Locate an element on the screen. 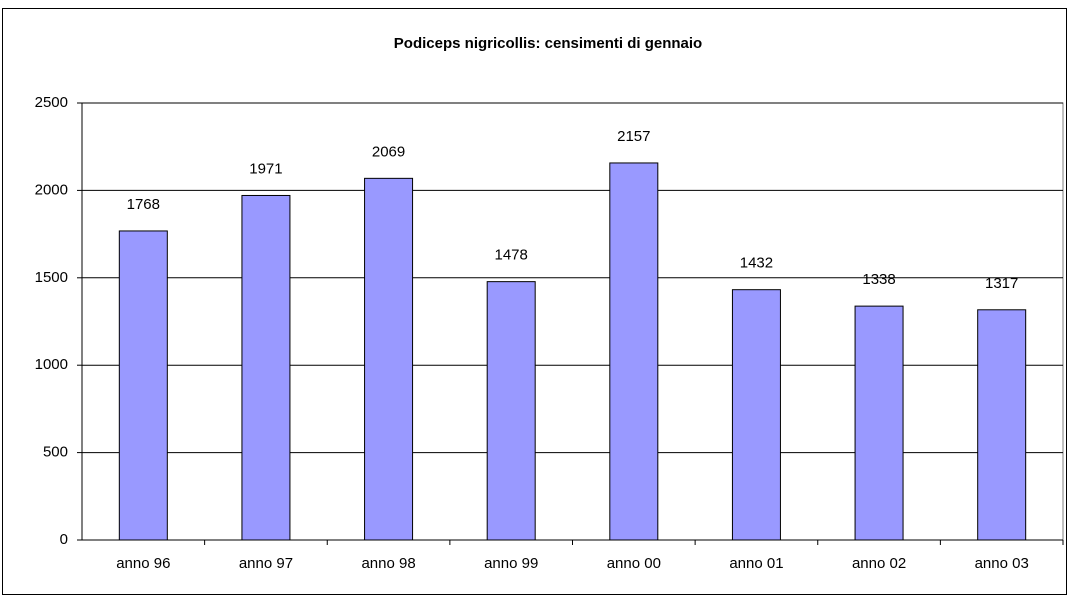 This screenshot has width=1070, height=597. y-tick-label: 2000 is located at coordinates (51, 189).